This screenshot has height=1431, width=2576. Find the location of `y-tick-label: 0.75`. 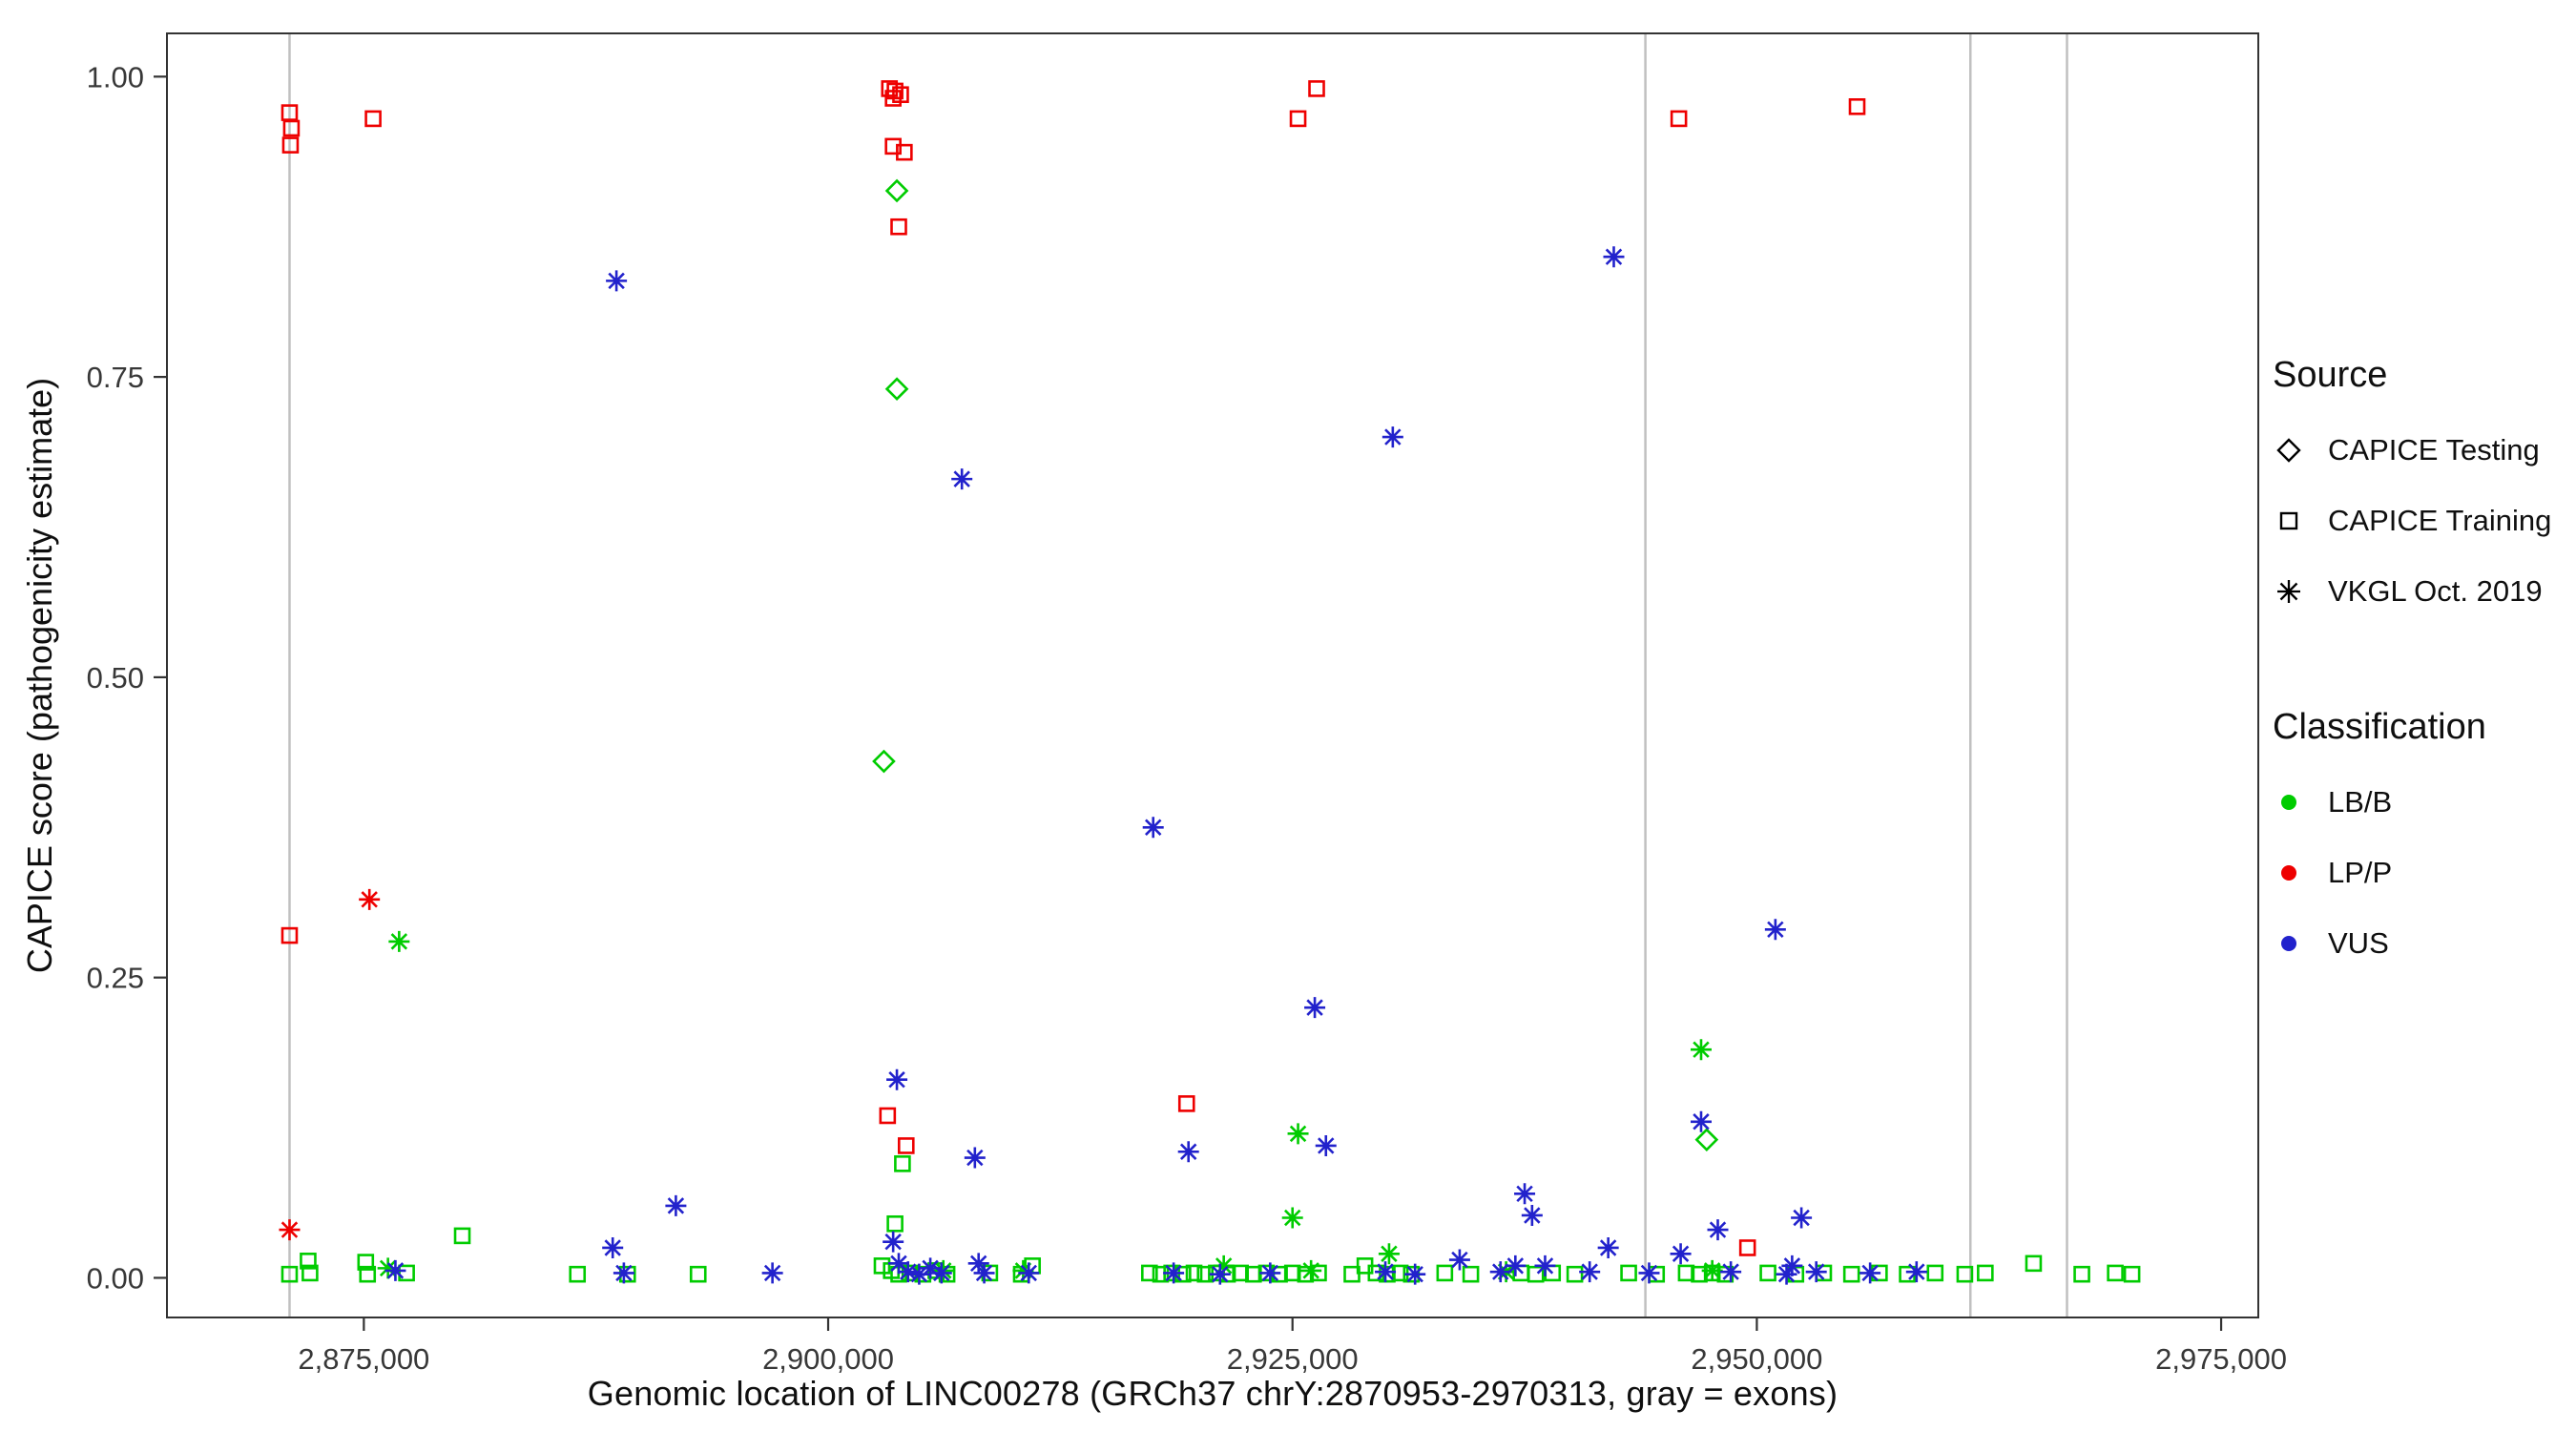

y-tick-label: 0.75 is located at coordinates (115, 377).